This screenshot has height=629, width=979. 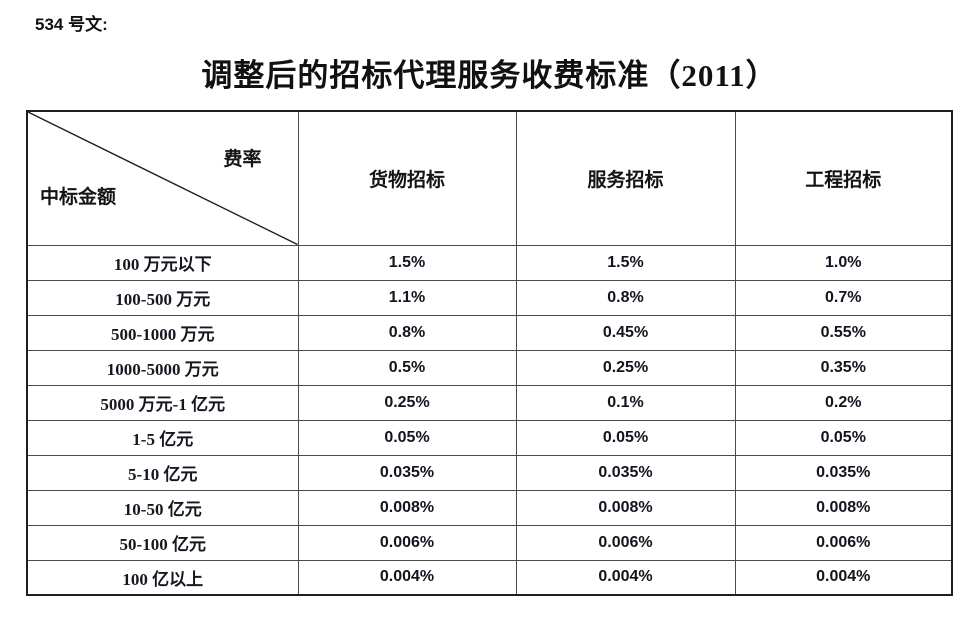 I want to click on amount-range: 5000 万元-1 亿元, so click(x=162, y=402).